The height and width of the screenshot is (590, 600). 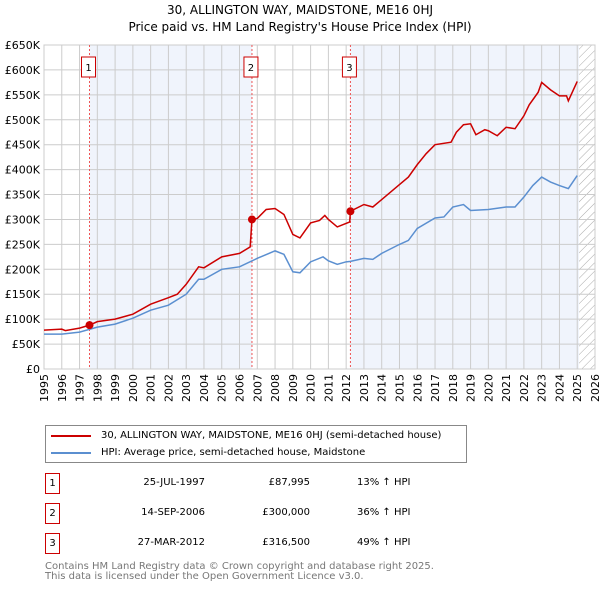 I want to click on sale-marker: 3, so click(x=52, y=543).